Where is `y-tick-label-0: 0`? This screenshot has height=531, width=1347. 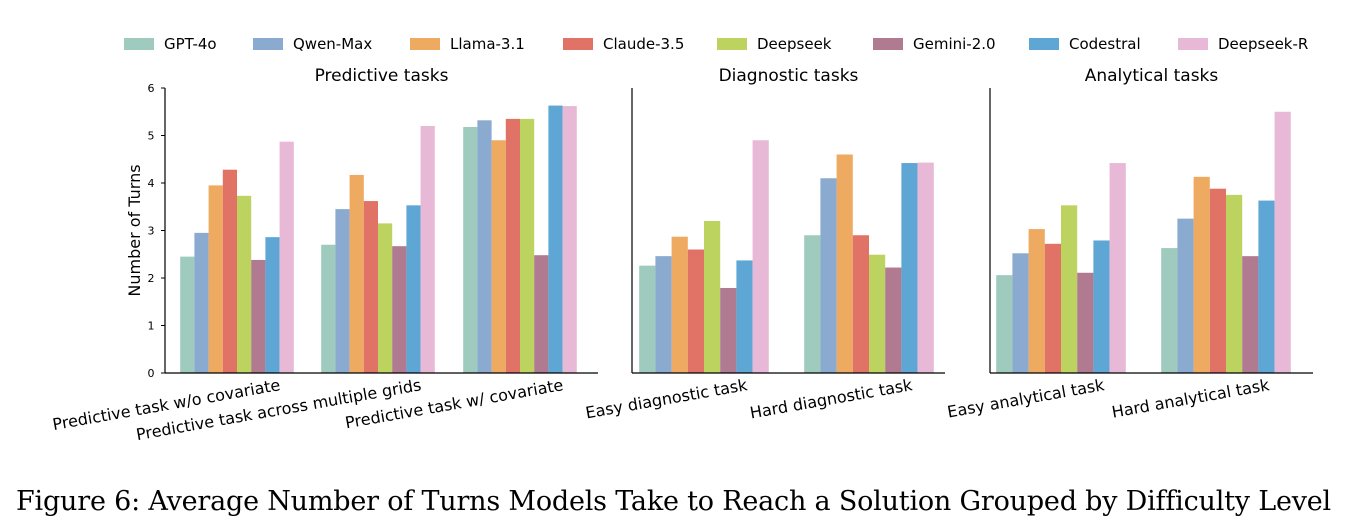
y-tick-label-0: 0 is located at coordinates (151, 373).